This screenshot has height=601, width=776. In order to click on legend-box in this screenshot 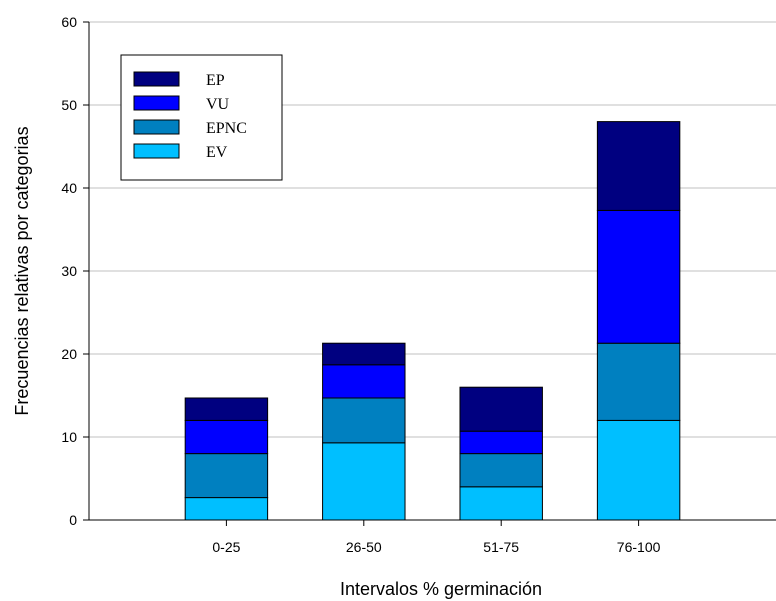, I will do `click(201, 117)`.